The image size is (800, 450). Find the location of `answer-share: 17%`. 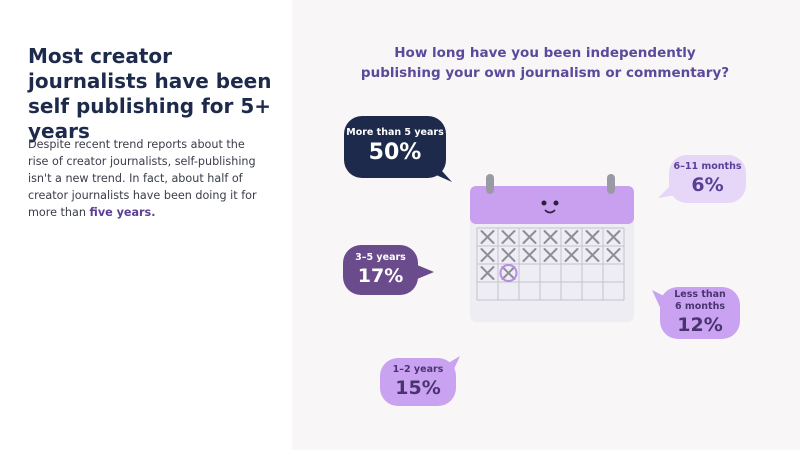

answer-share: 17% is located at coordinates (380, 276).